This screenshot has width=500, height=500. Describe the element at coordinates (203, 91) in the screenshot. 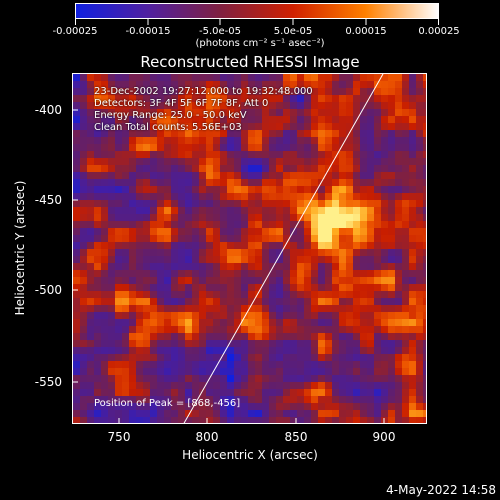

I see `info-time-range: 23-Dec-2002 19:27:12.000 to 19:32:48.000` at that location.